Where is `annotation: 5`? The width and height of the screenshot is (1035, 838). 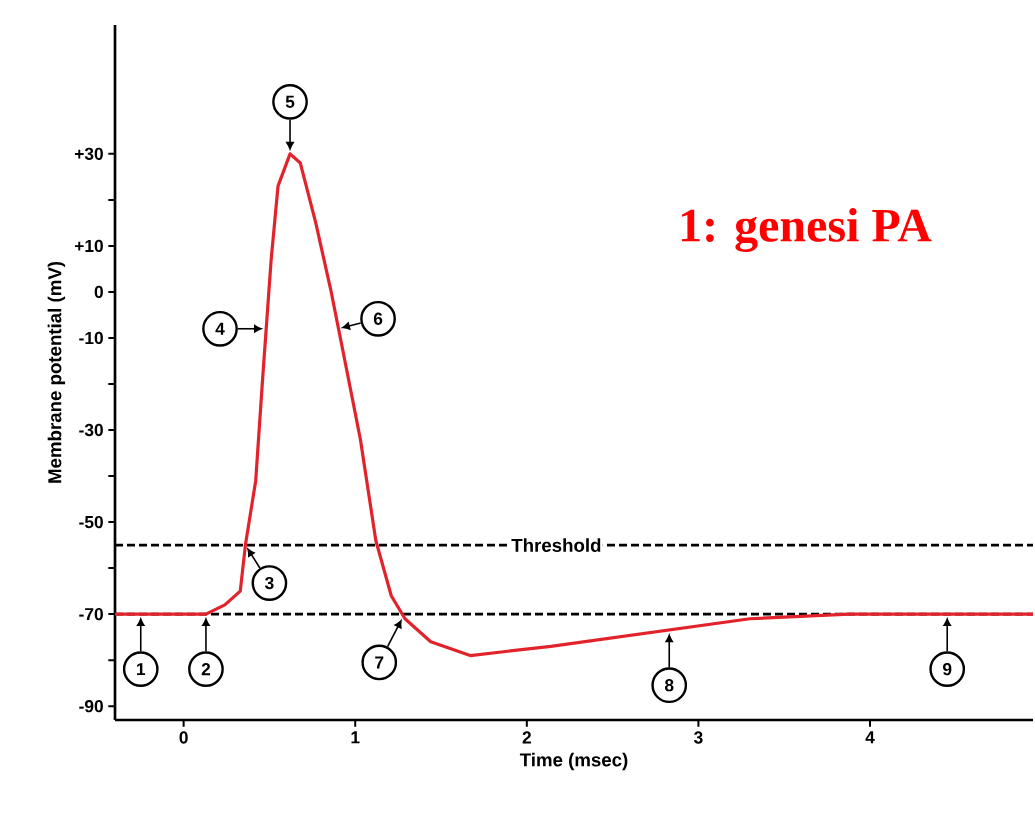
annotation: 5 is located at coordinates (290, 101).